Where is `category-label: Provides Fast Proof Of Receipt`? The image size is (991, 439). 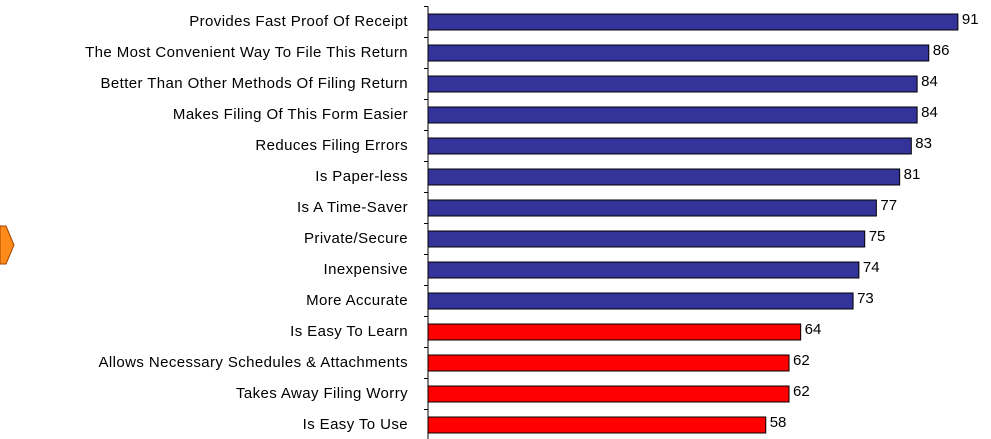 category-label: Provides Fast Proof Of Receipt is located at coordinates (298, 21).